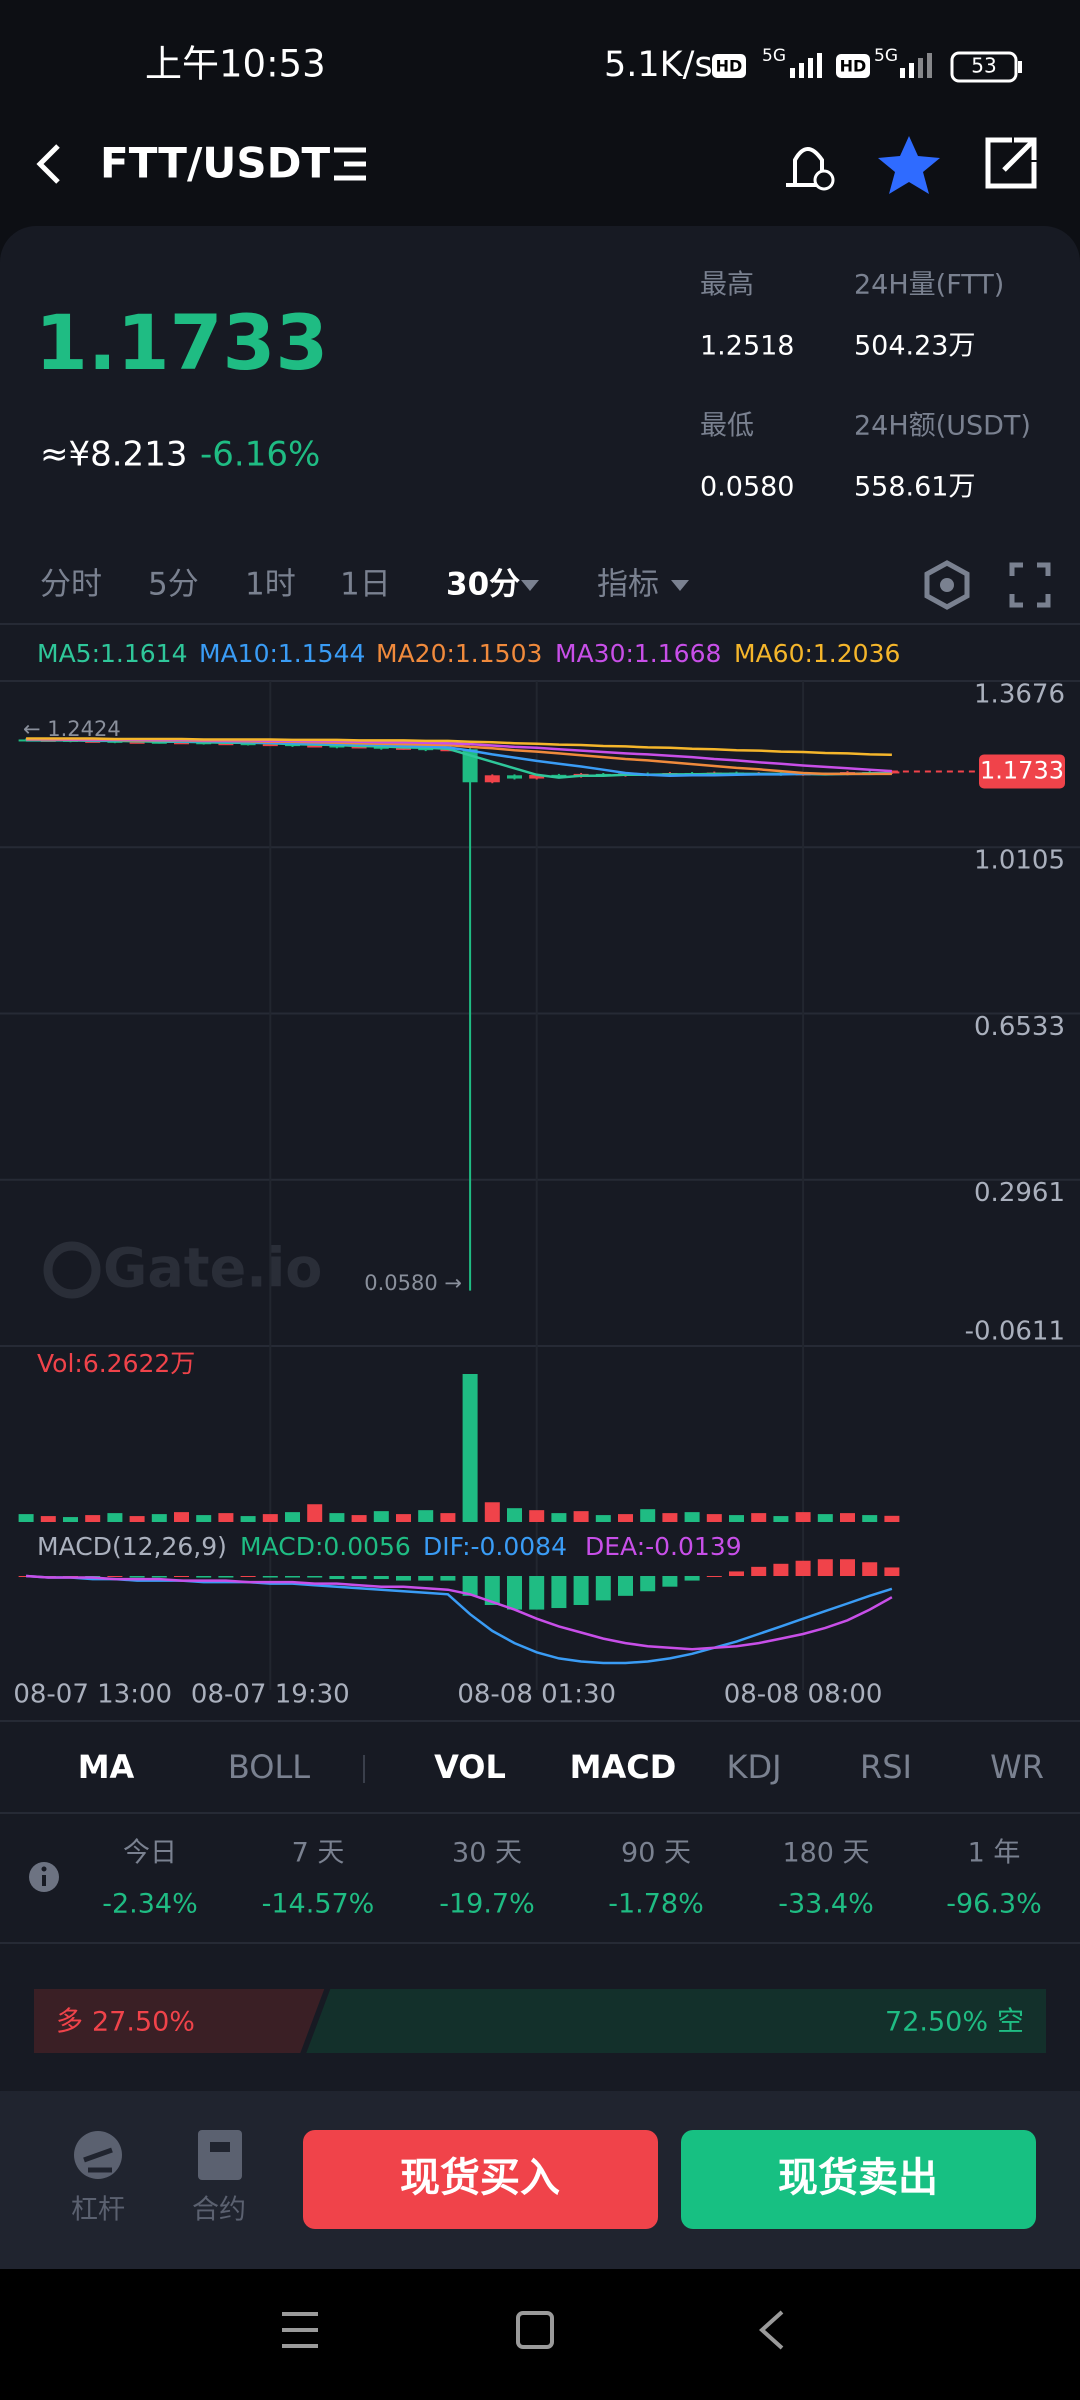 The height and width of the screenshot is (2400, 1080). I want to click on y-tick-label: 1.0105, so click(1019, 861).